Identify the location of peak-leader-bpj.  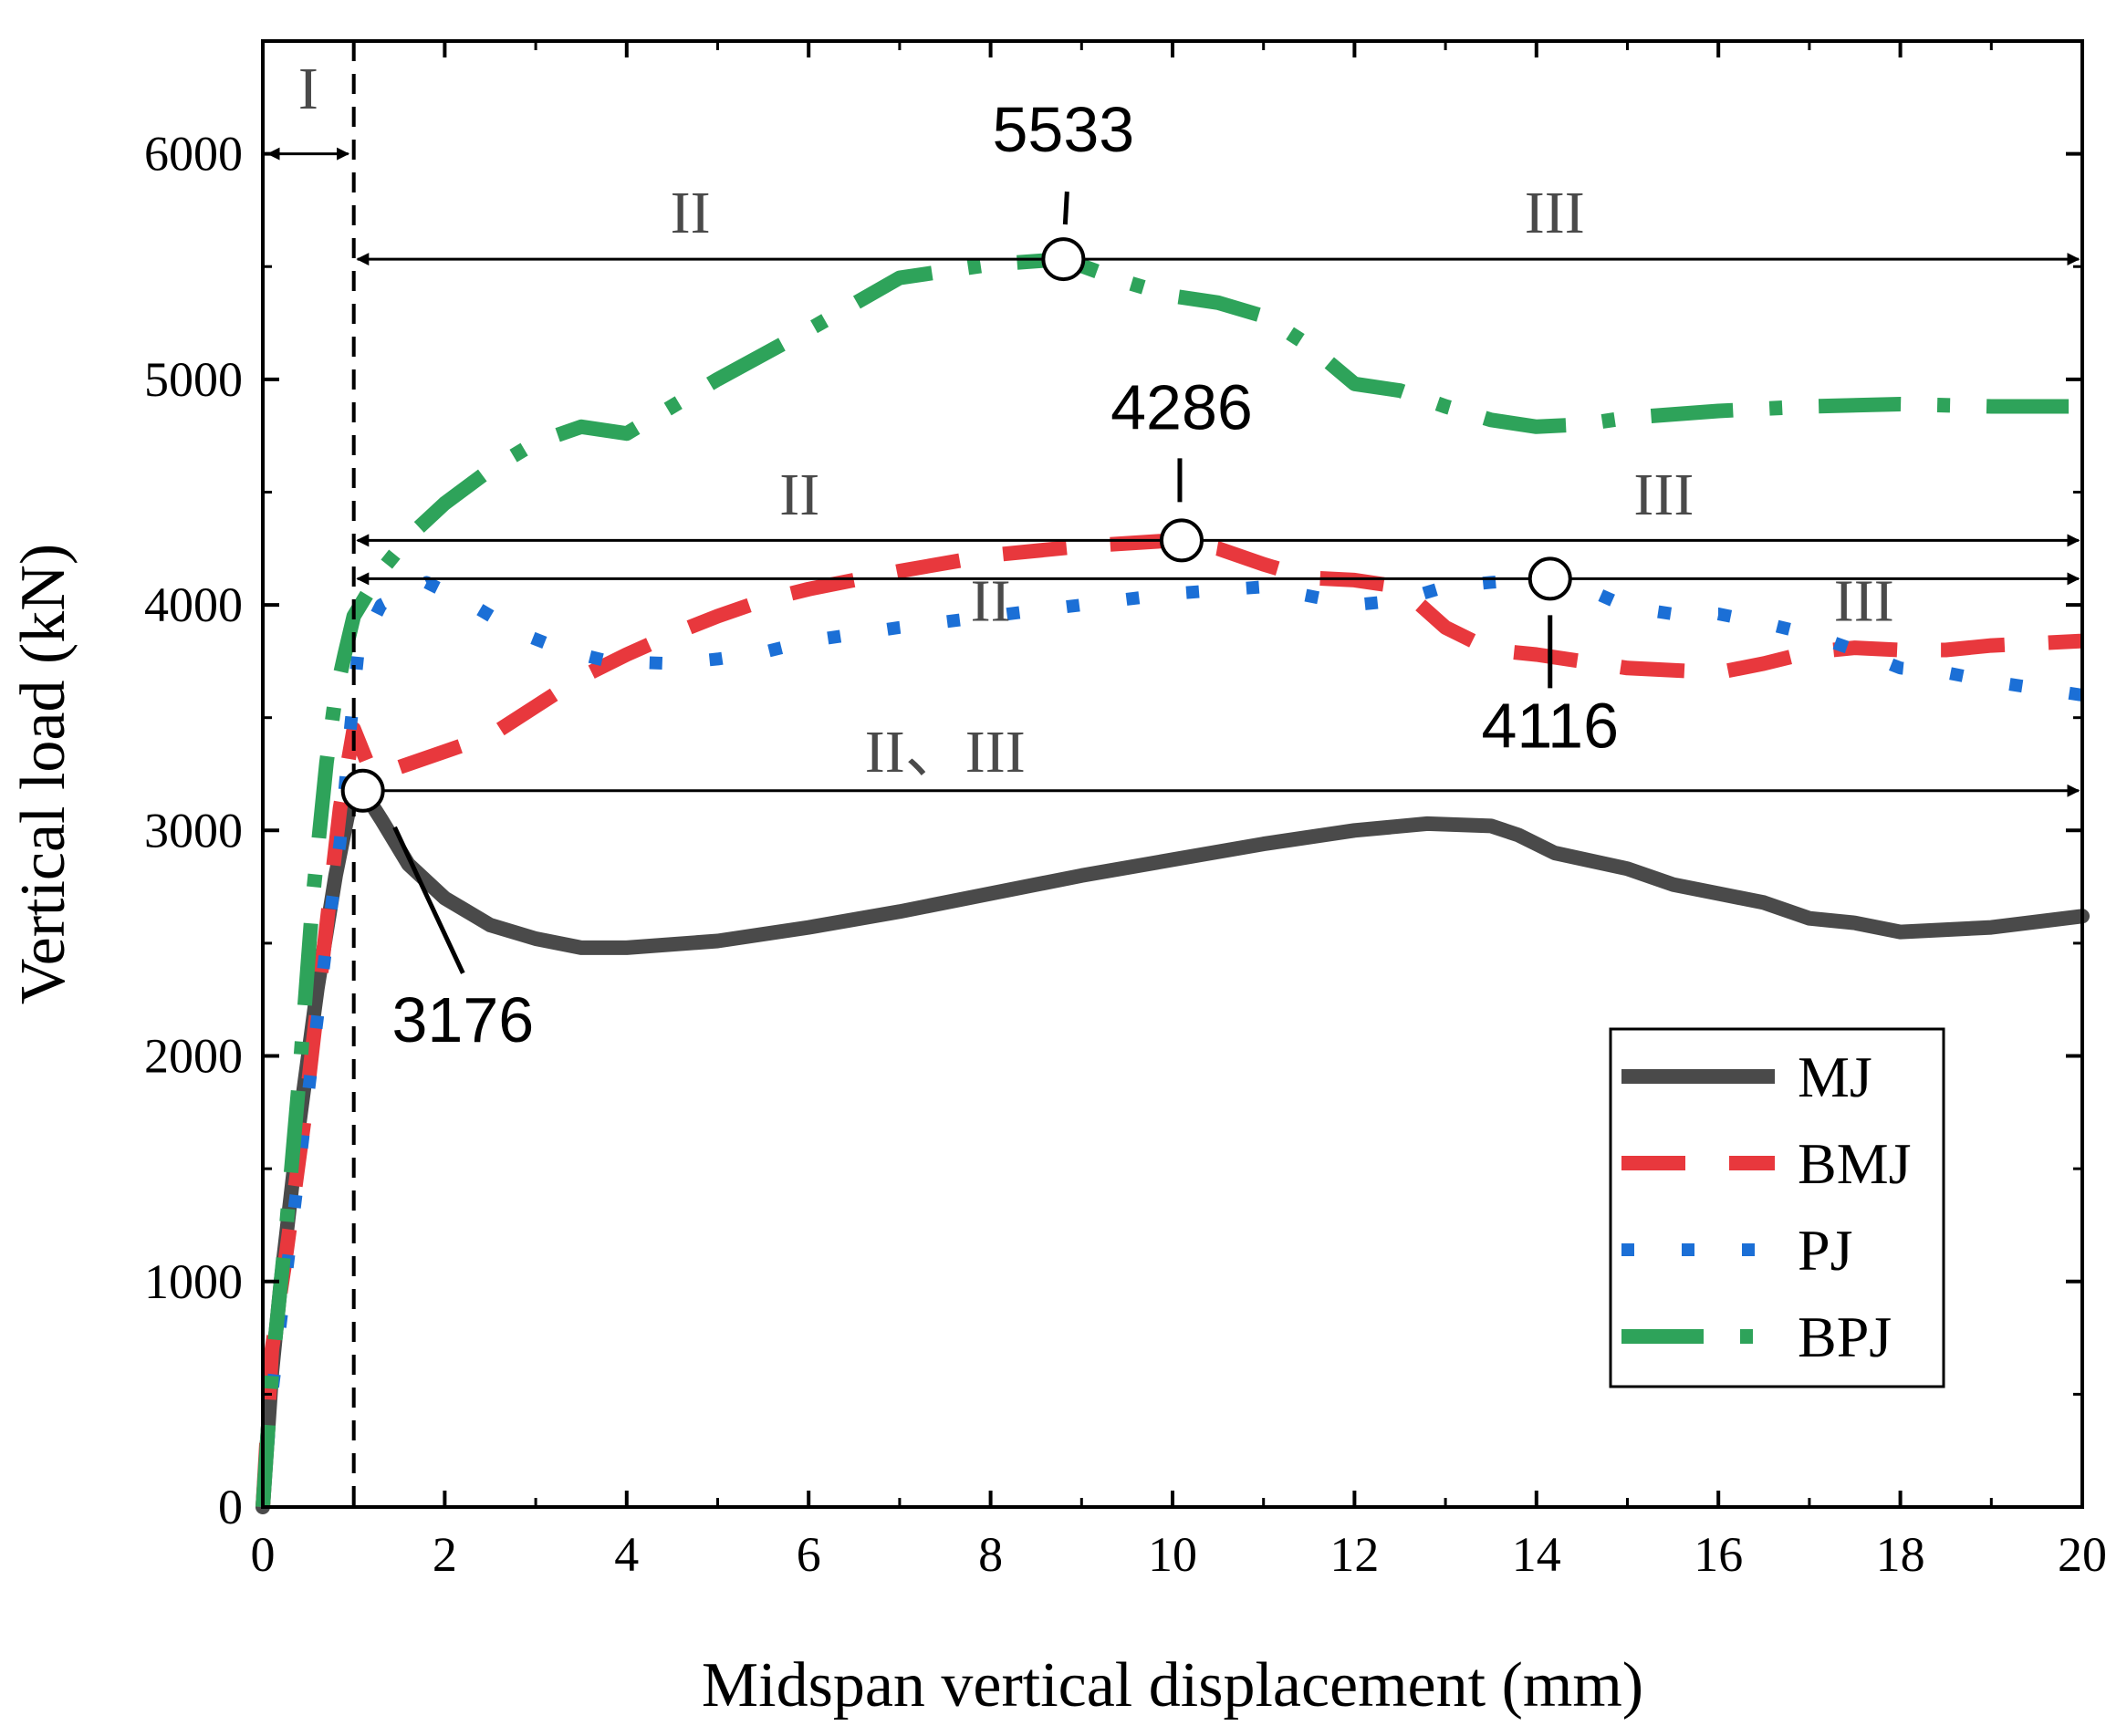
(1065, 208).